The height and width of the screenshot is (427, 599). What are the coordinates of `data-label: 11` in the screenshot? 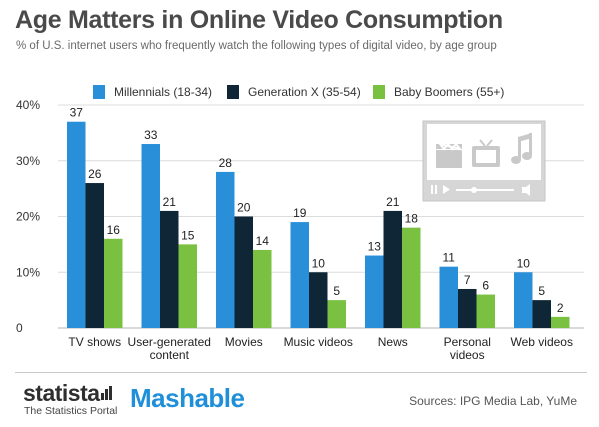 It's located at (449, 258).